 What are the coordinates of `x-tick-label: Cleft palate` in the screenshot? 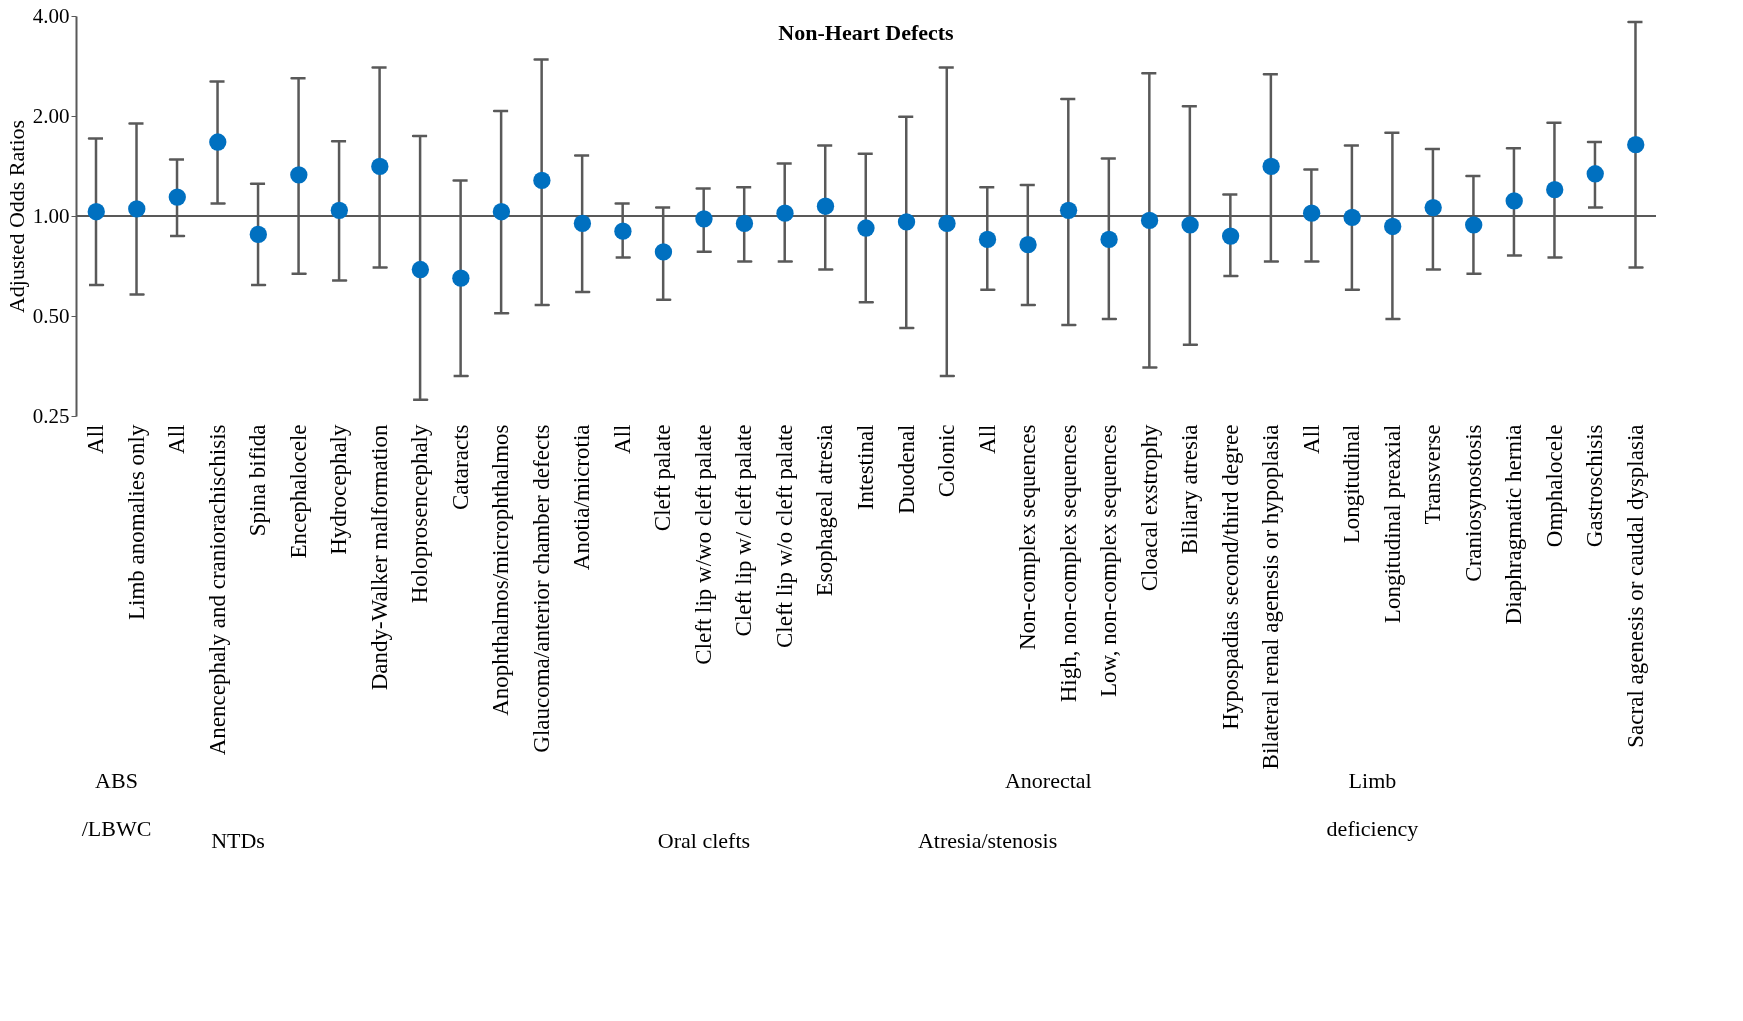 It's located at (663, 478).